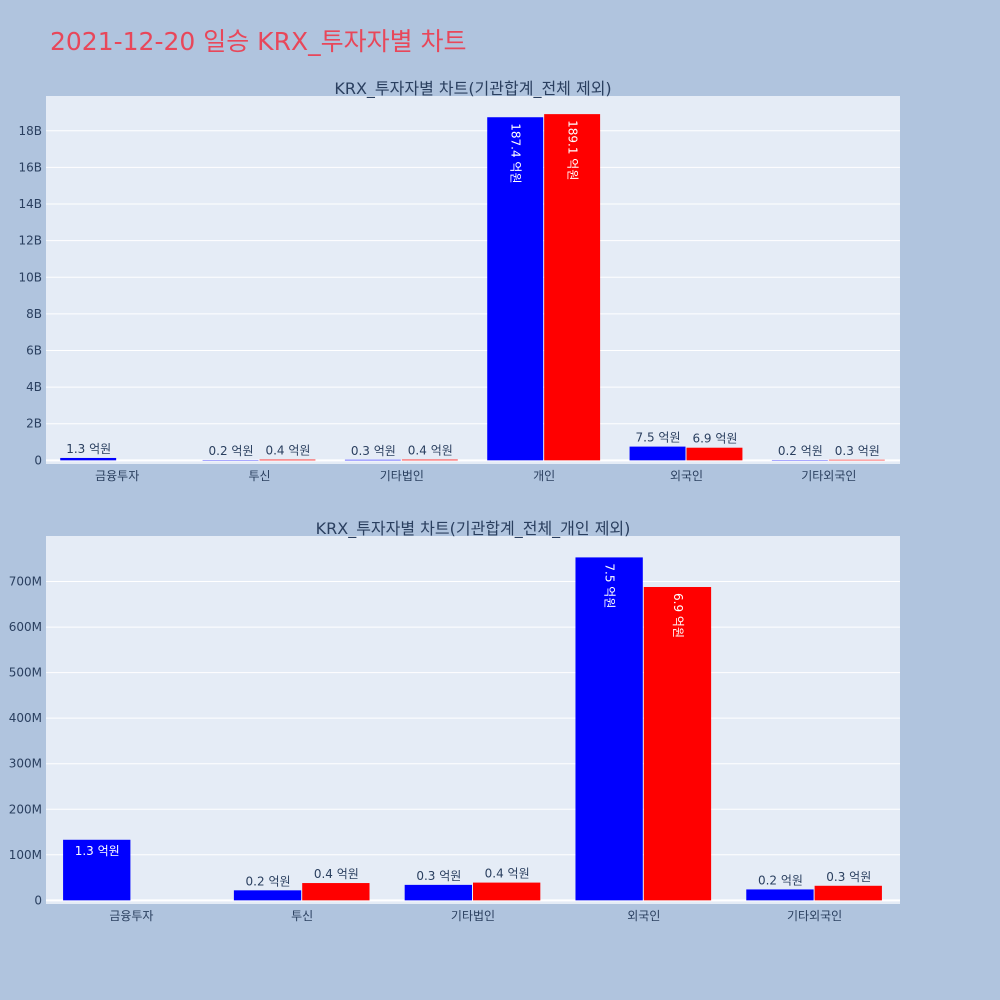 The image size is (1000, 1000). Describe the element at coordinates (25, 718) in the screenshot. I see `y-tick-label: 400M` at that location.